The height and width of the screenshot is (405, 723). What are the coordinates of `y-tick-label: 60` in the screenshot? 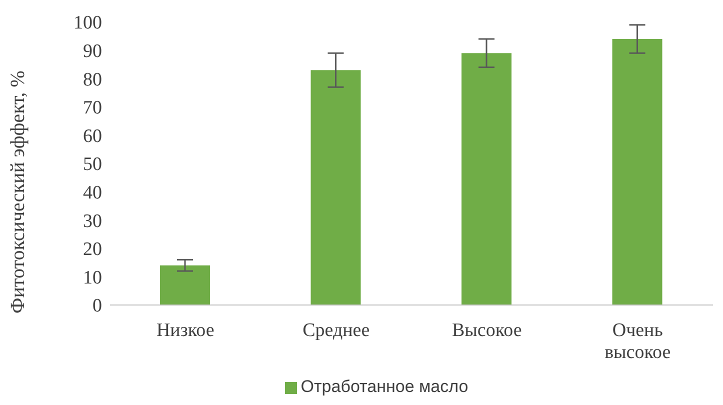 It's located at (92, 136).